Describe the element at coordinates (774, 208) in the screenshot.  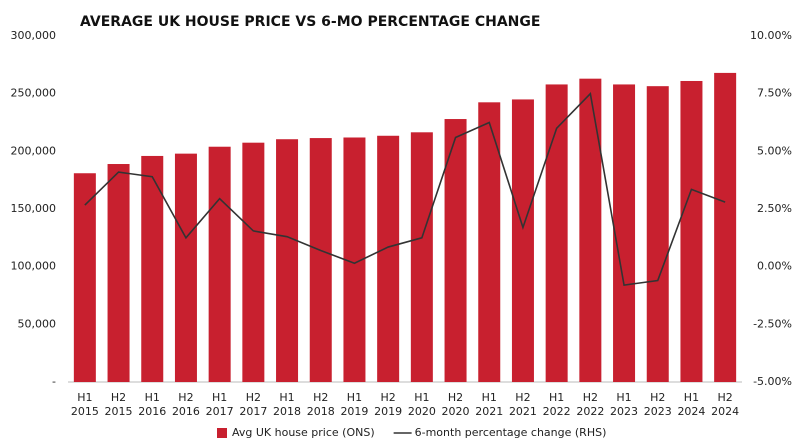
I see `y2-tick-label: 2.50%` at that location.